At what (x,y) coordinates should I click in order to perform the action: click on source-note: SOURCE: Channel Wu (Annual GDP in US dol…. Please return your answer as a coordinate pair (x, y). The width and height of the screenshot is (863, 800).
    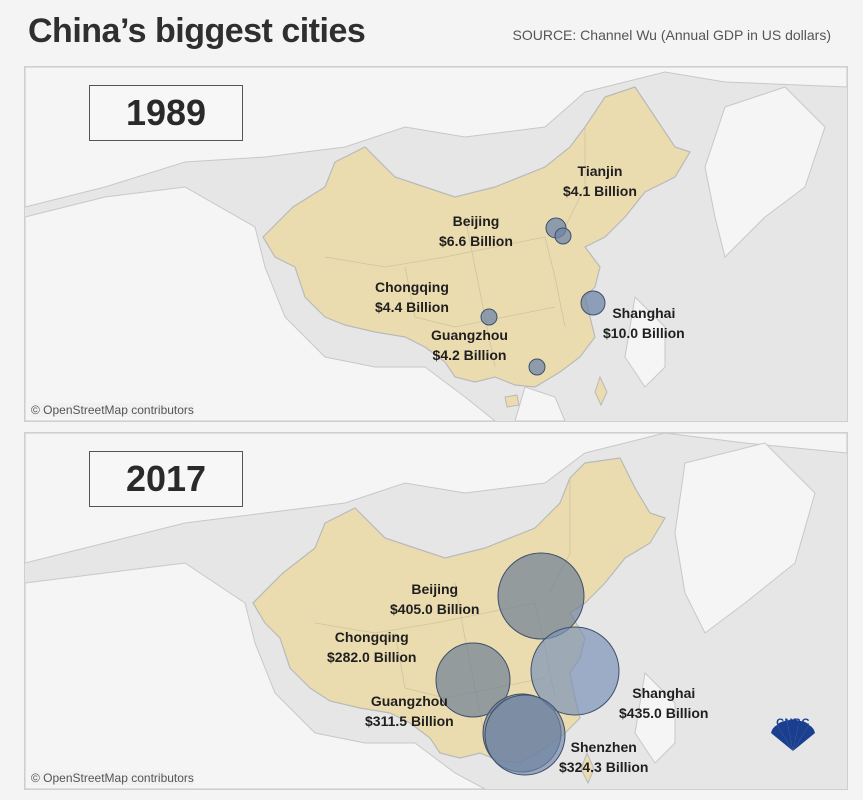
    Looking at the image, I should click on (672, 35).